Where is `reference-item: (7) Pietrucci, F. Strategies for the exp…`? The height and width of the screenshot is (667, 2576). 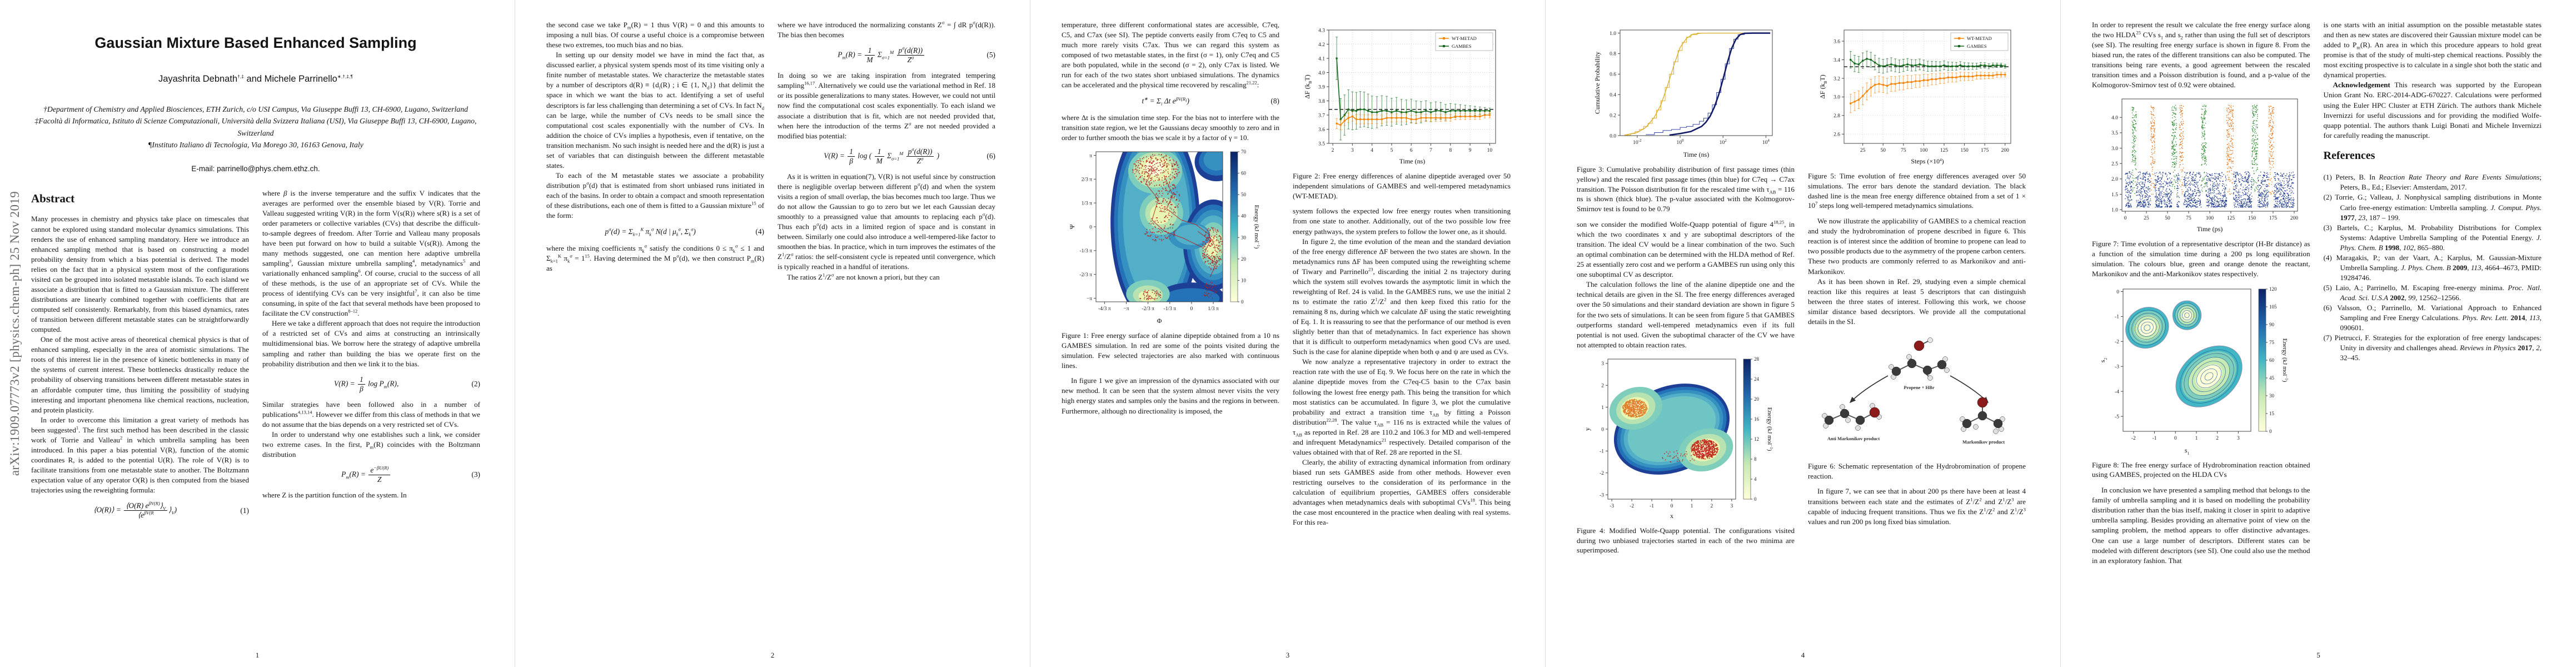 reference-item: (7) Pietrucci, F. Strategies for the exp… is located at coordinates (2432, 348).